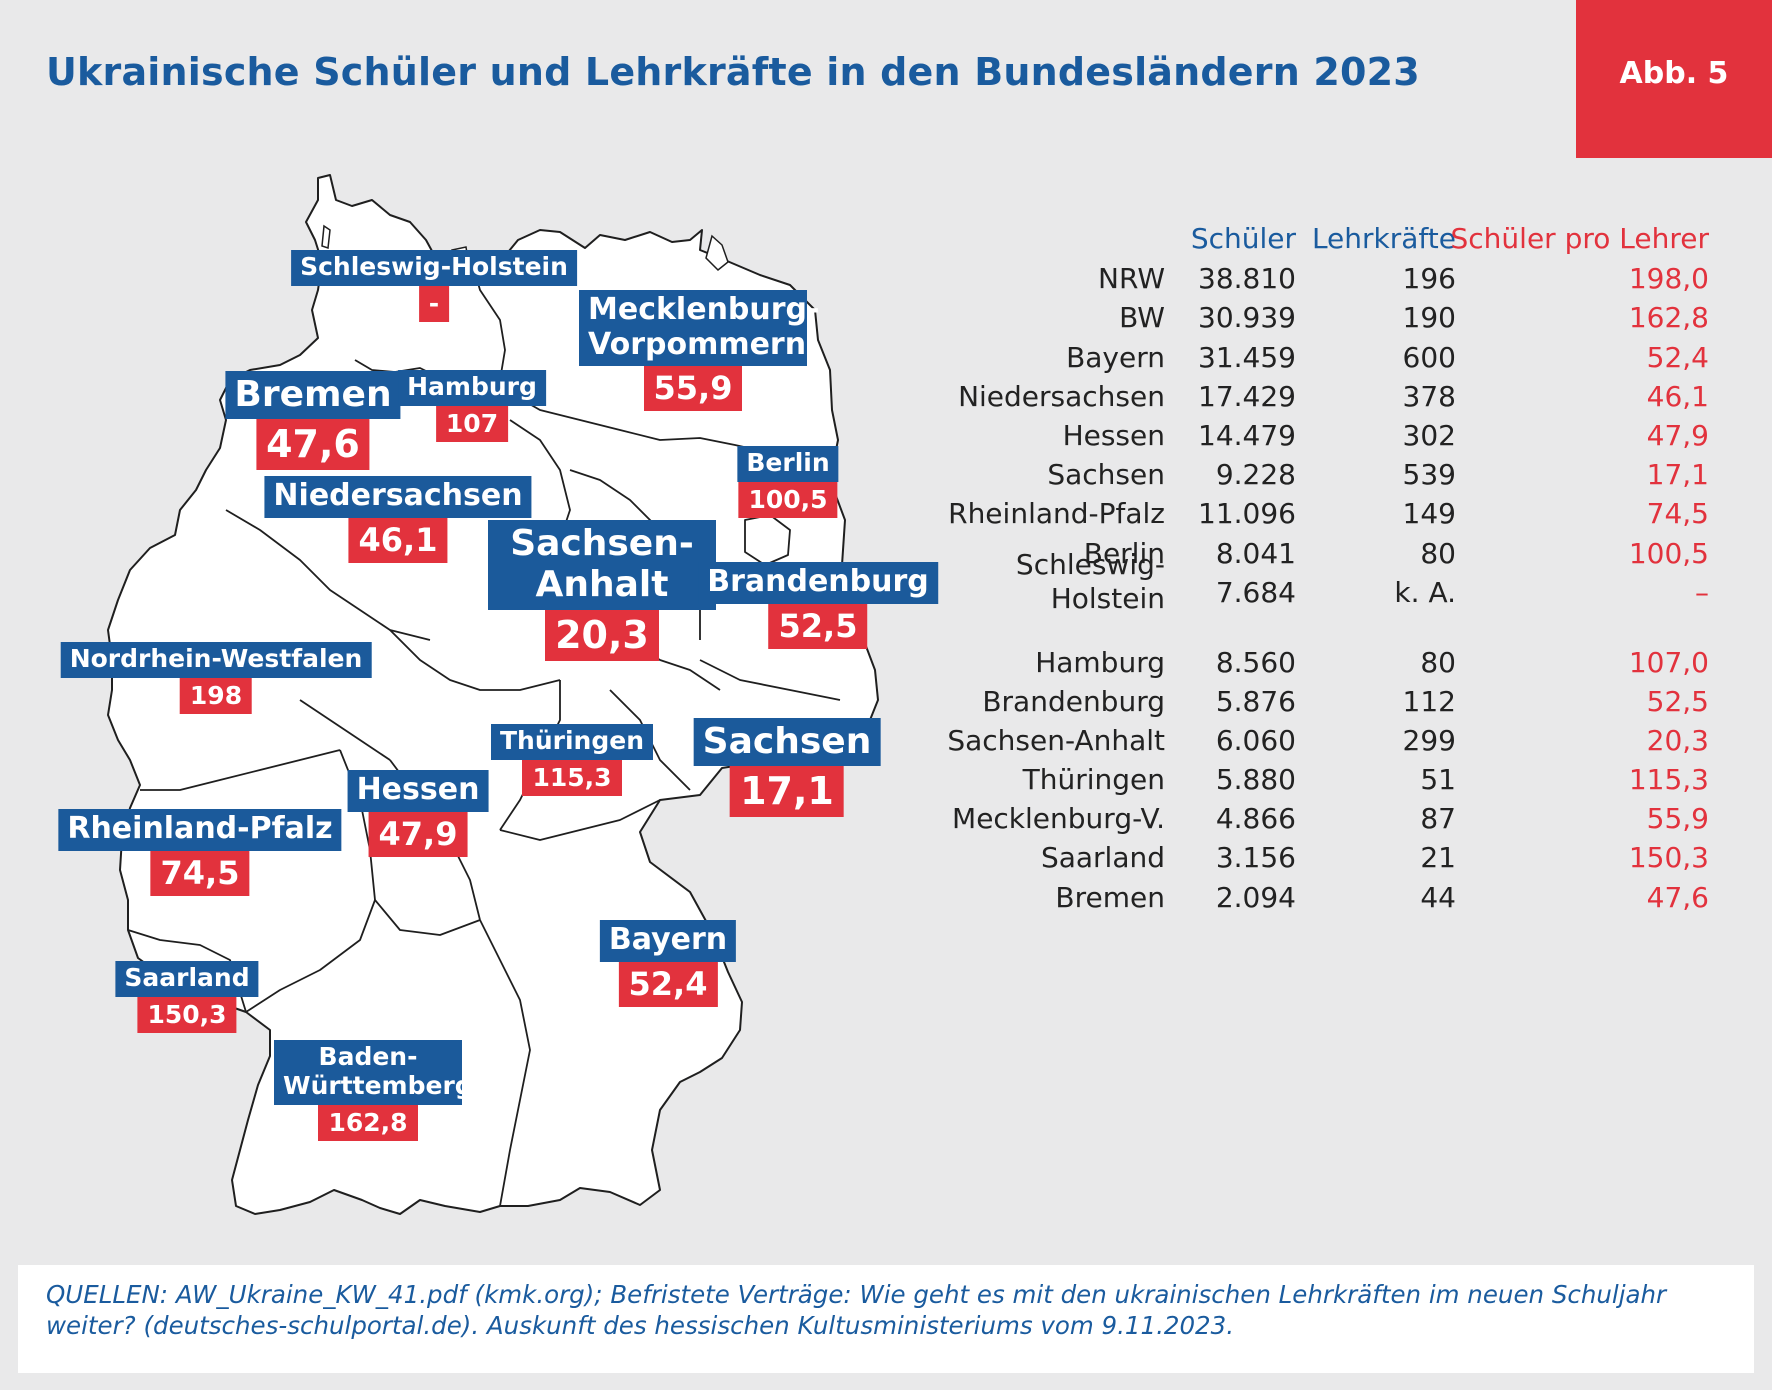 Image resolution: width=1772 pixels, height=1390 pixels. I want to click on row-students: 5.880, so click(1255, 779).